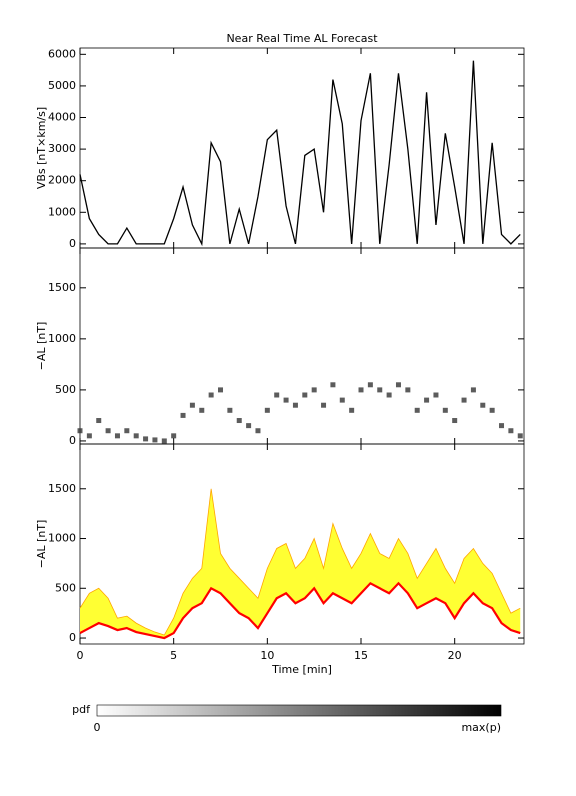  I want to click on y-tick-label: 5000, so click(62, 85).